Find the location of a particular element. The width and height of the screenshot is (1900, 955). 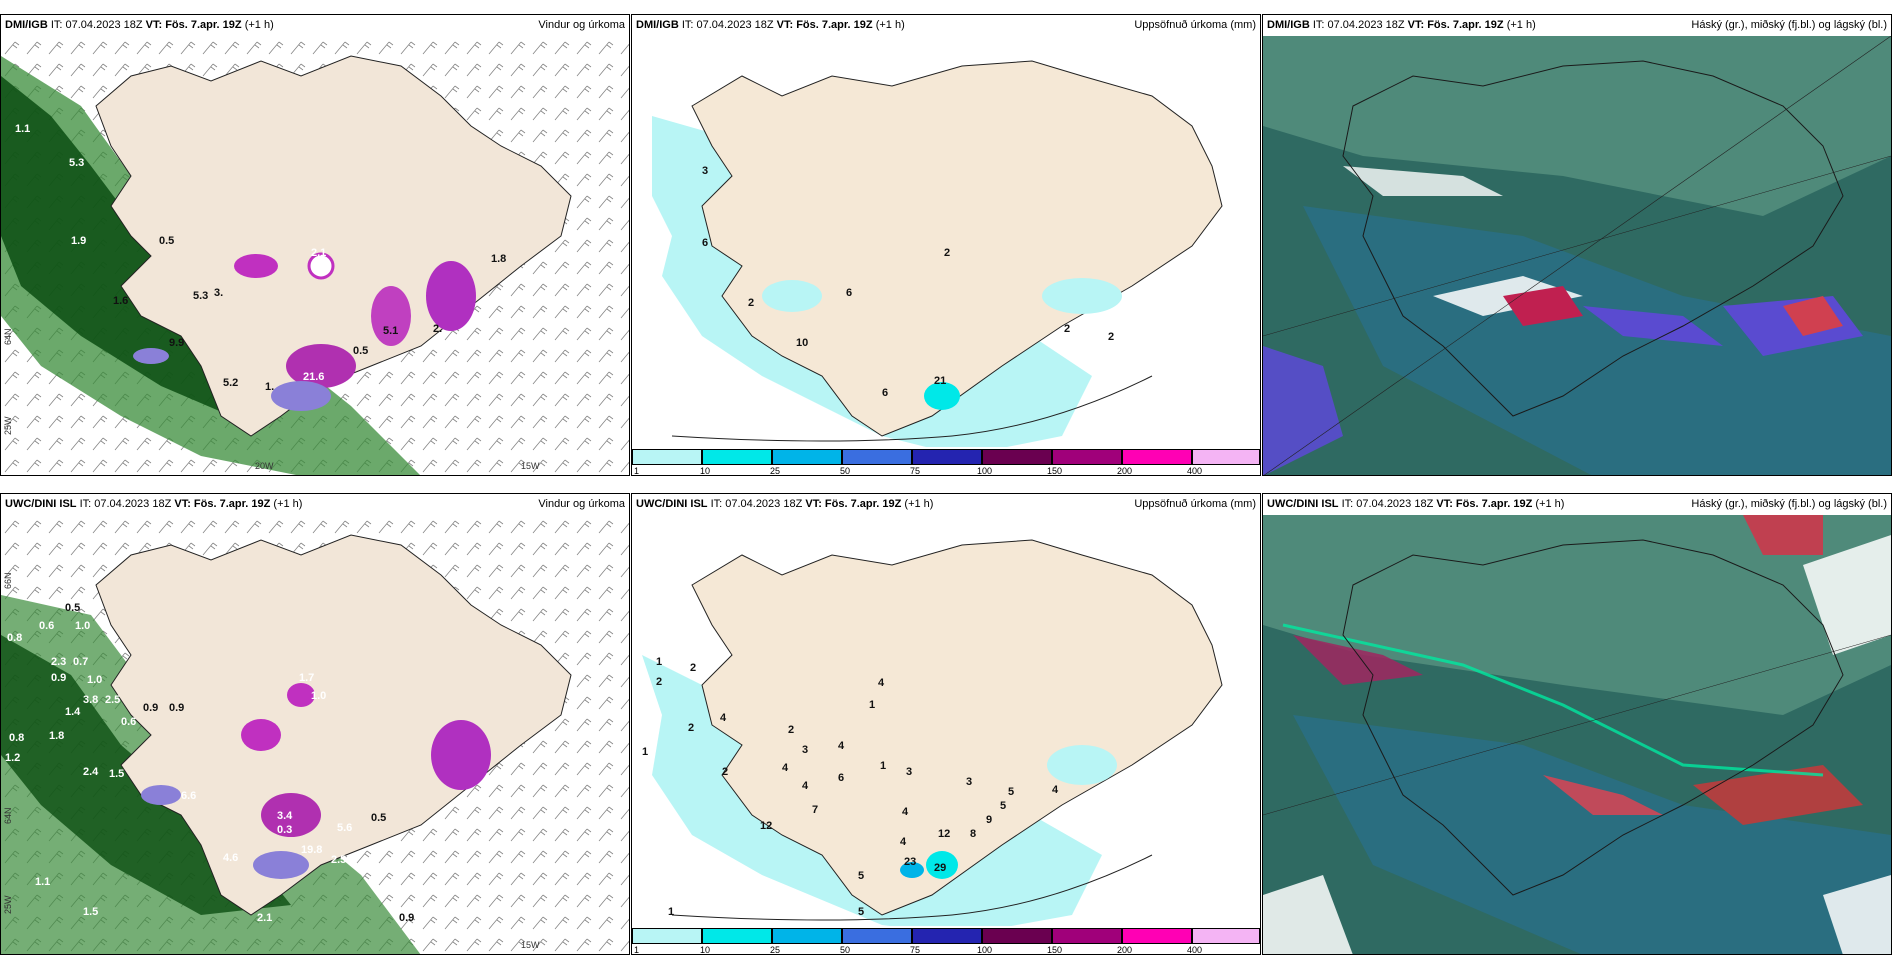

colorbar-tick: 150 is located at coordinates (1055, 950).